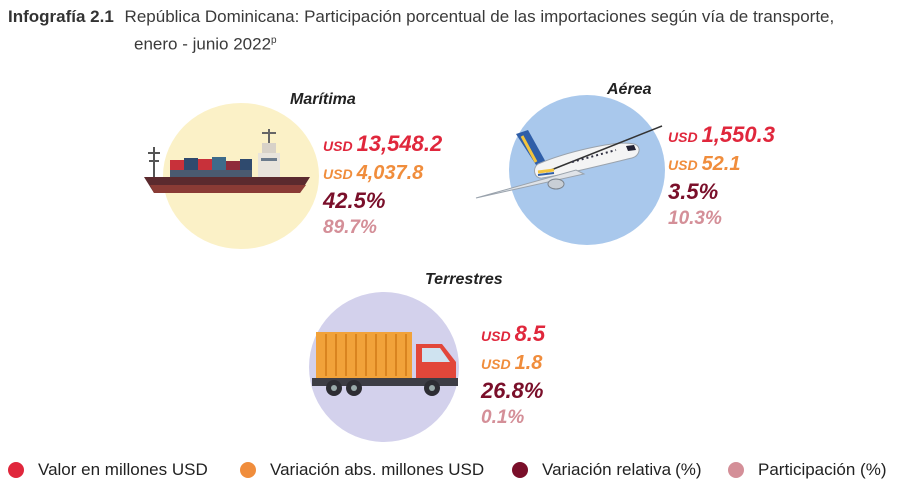 The height and width of the screenshot is (491, 900). What do you see at coordinates (383, 143) in the screenshot?
I see `maritima-valor: USD 13,548.2` at bounding box center [383, 143].